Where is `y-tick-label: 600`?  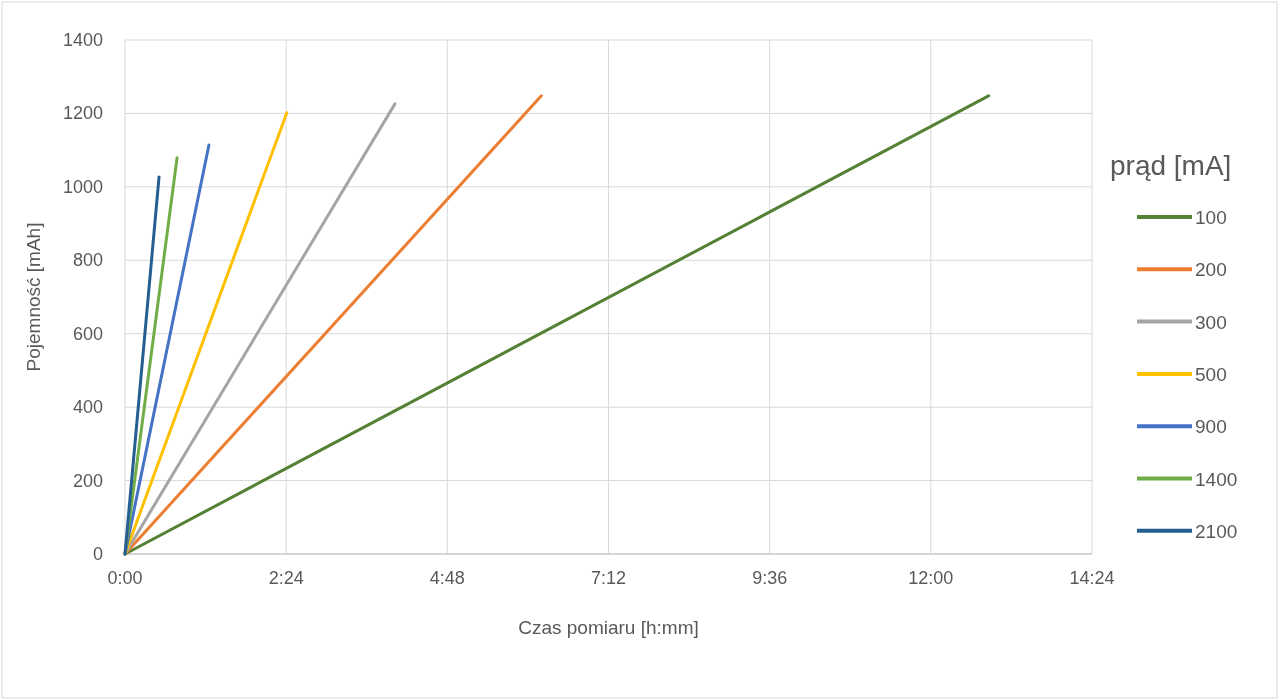 y-tick-label: 600 is located at coordinates (87, 333).